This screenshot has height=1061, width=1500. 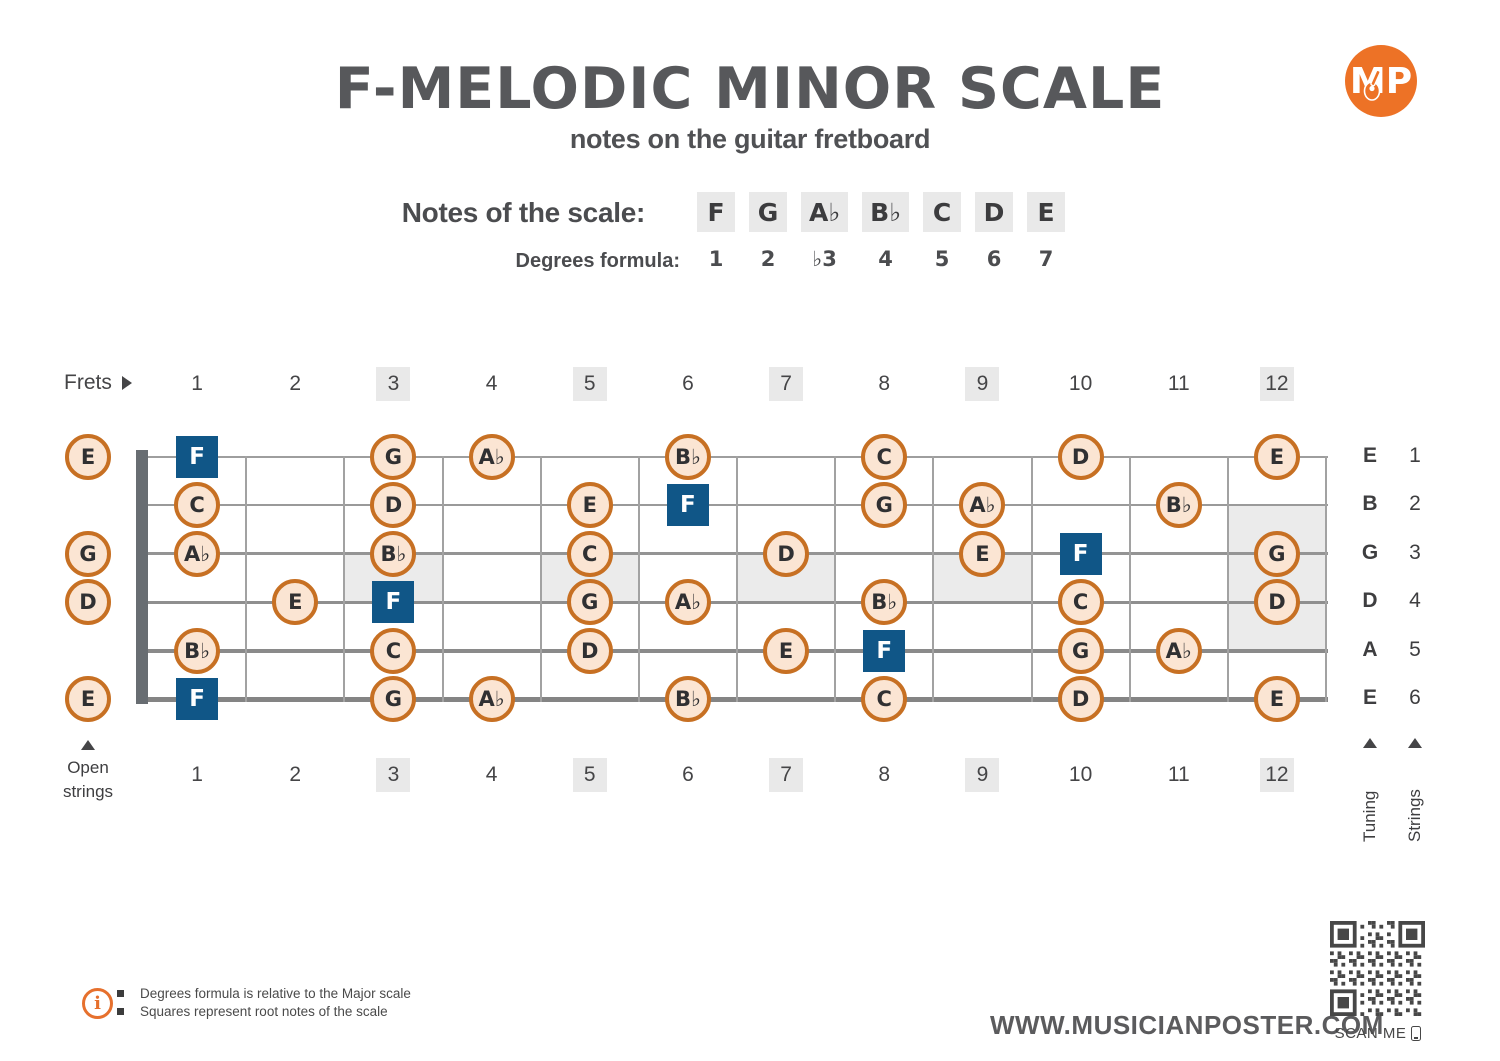 What do you see at coordinates (1369, 697) in the screenshot?
I see `tuning-letter: E` at bounding box center [1369, 697].